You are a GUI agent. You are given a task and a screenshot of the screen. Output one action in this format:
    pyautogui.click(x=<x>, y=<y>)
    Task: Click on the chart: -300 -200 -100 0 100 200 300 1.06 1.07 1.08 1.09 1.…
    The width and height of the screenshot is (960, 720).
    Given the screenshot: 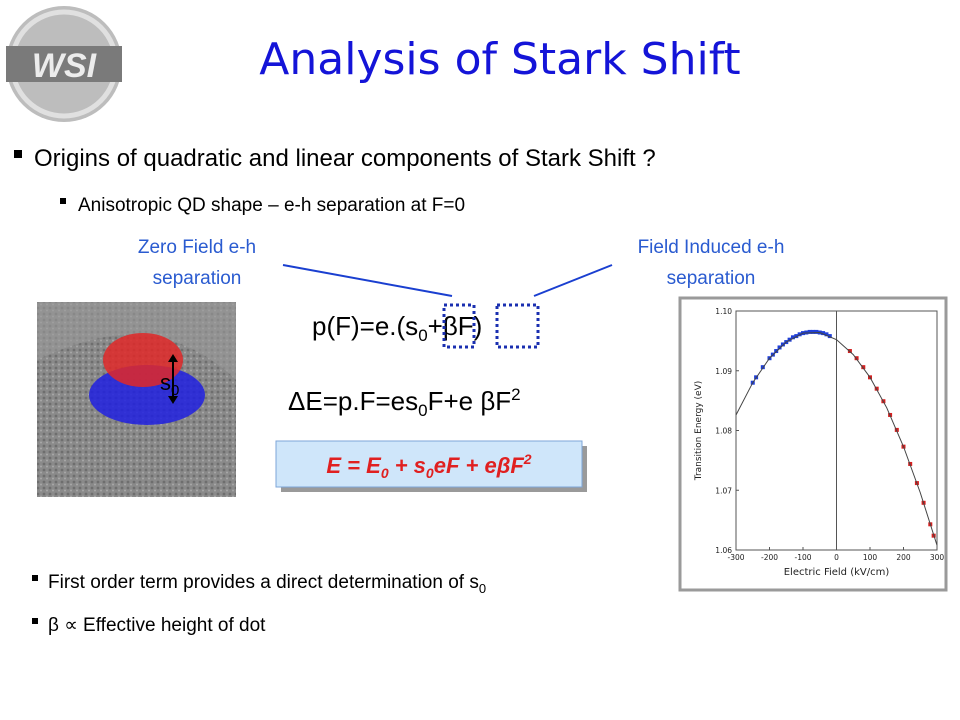 What is the action you would take?
    pyautogui.click(x=819, y=442)
    